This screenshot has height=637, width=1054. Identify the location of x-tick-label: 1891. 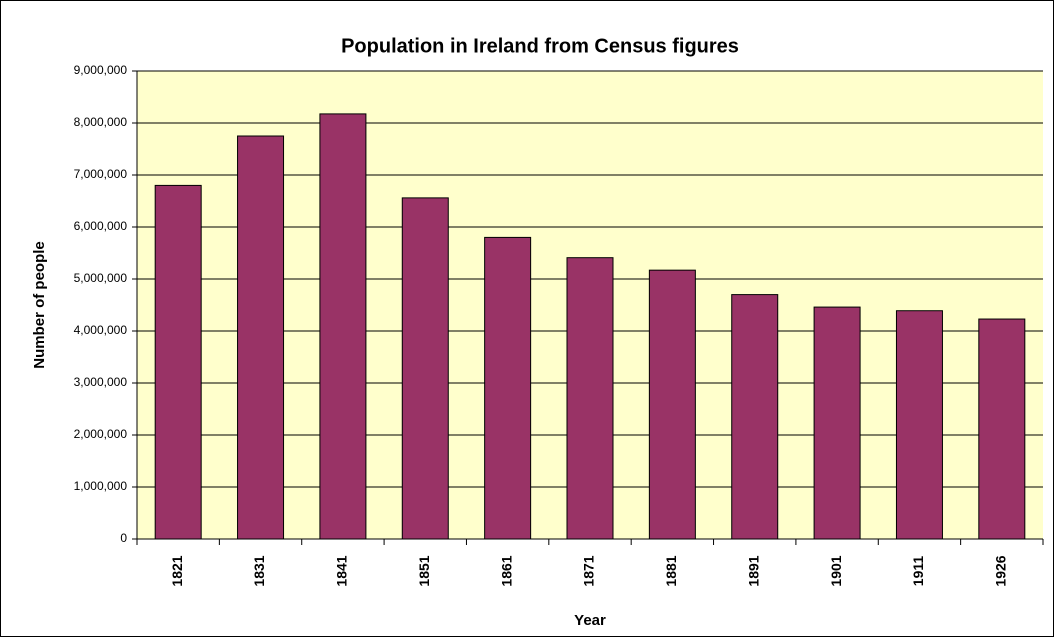
(753, 570).